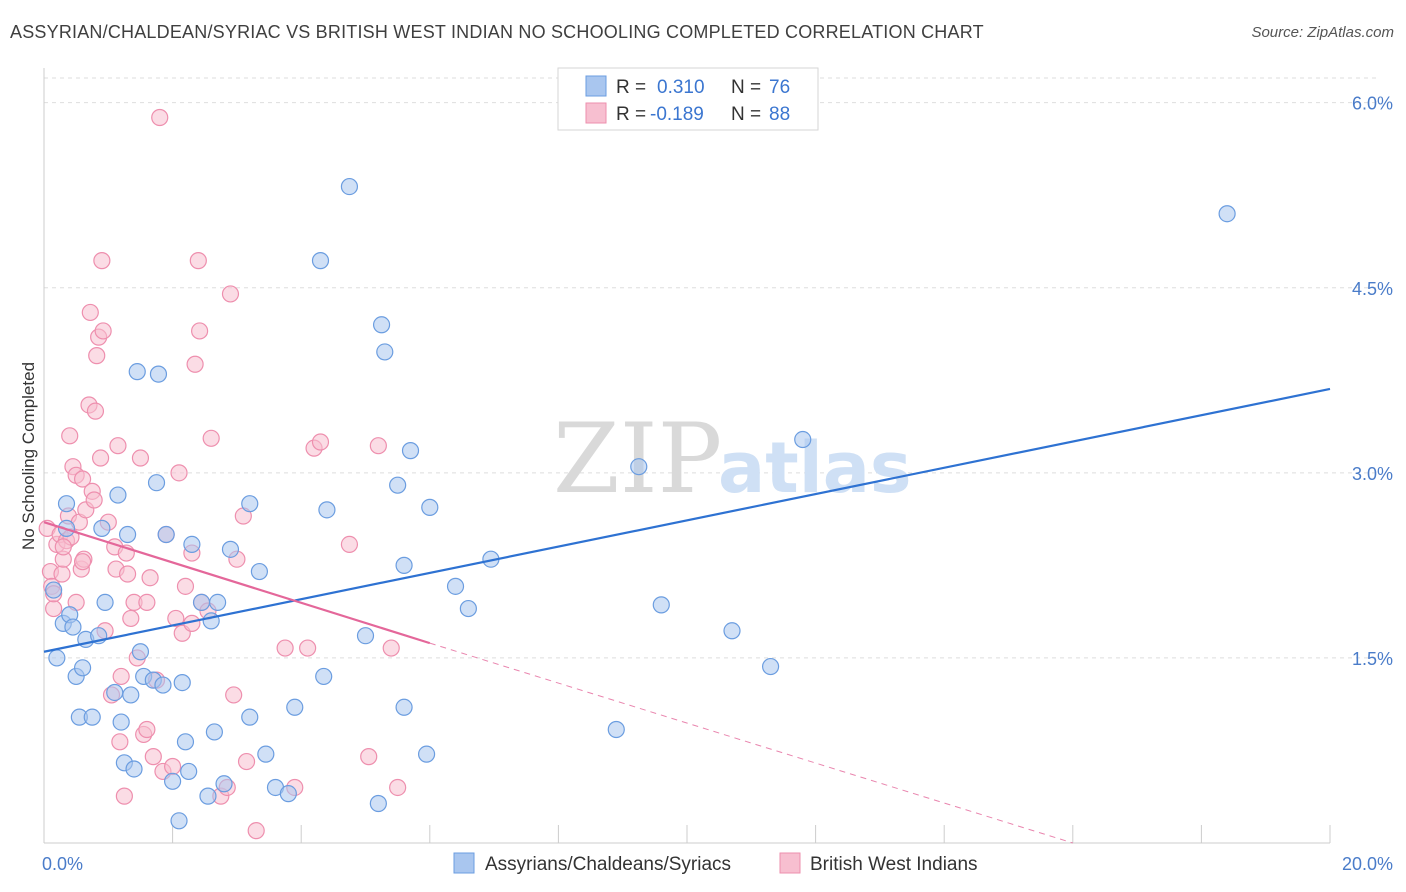 This screenshot has width=1406, height=892. Describe the element at coordinates (28, 456) in the screenshot. I see `y-axis-label: No Schooling Completed` at that location.